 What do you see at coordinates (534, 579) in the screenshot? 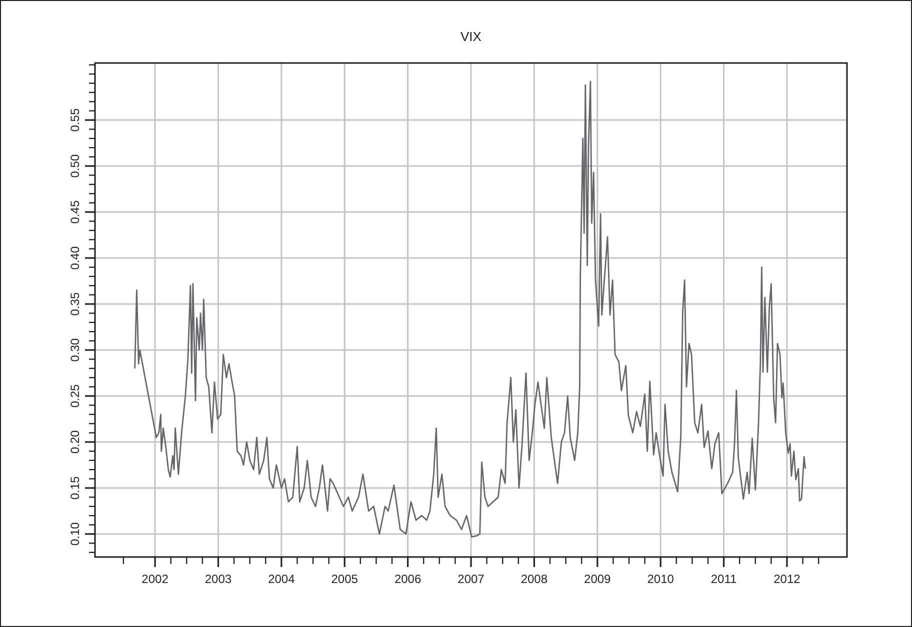
I see `x-tick-label: 2008` at bounding box center [534, 579].